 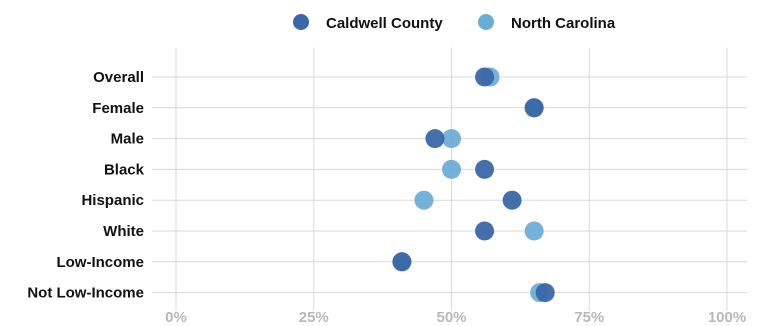 I want to click on category-label-low-income: Low-Income, so click(x=100, y=262).